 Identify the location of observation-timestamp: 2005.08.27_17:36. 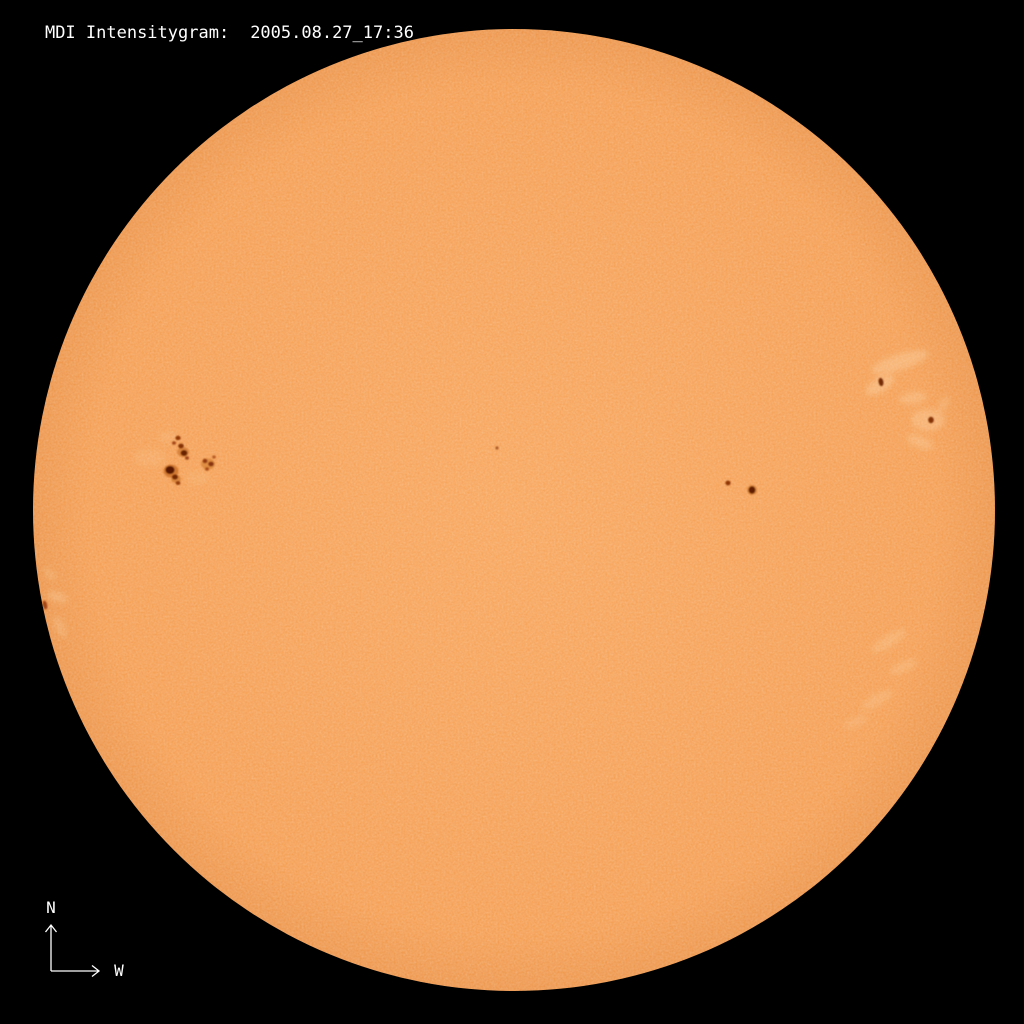
(332, 33).